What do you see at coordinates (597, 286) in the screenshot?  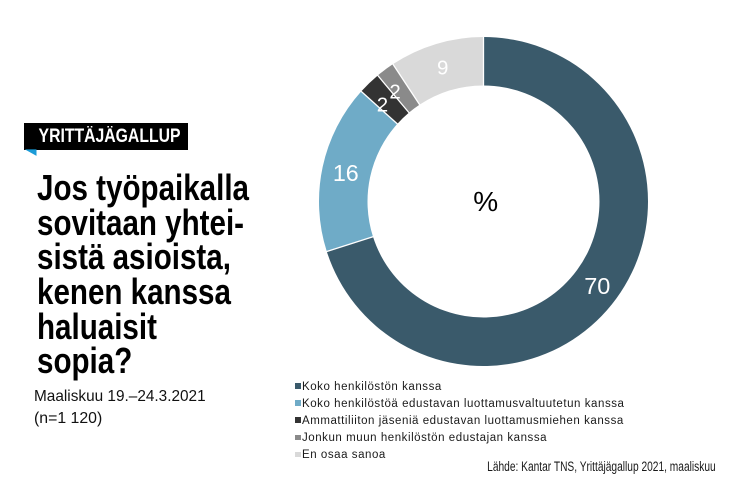 I see `svg-text: 70` at bounding box center [597, 286].